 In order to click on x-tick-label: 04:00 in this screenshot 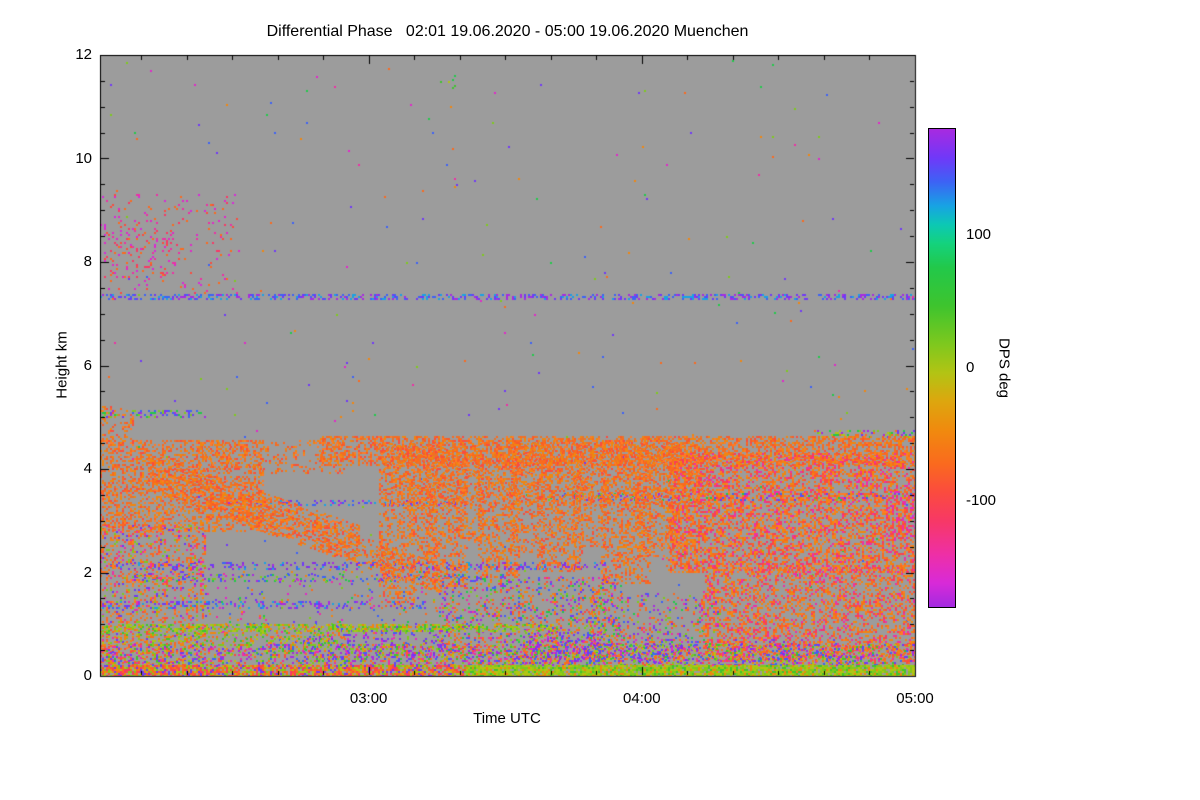, I will do `click(642, 698)`.